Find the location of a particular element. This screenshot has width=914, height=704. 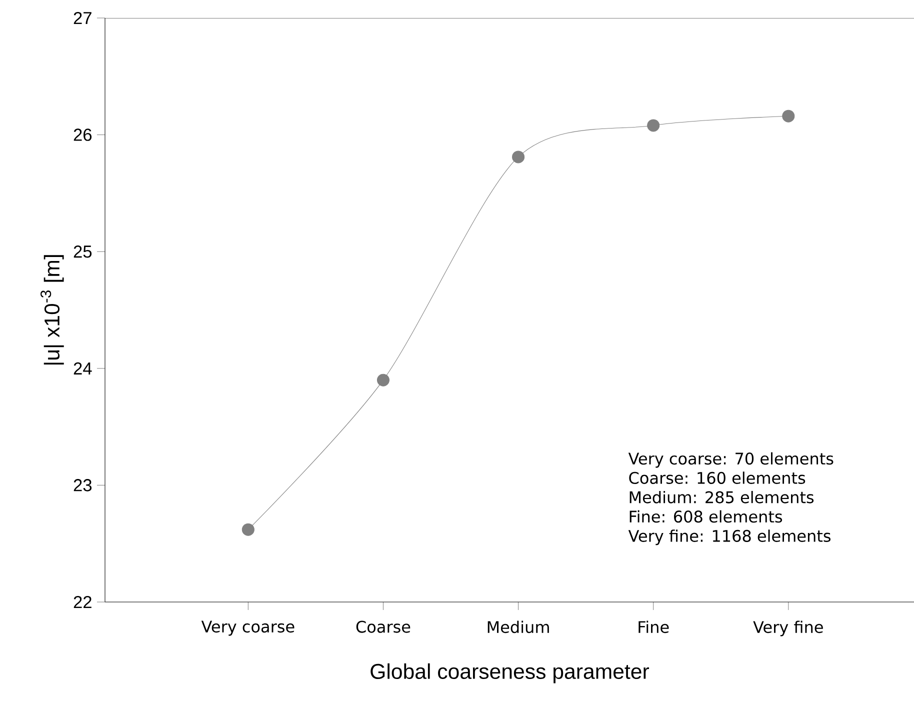

y-tick-label: 27 is located at coordinates (83, 18).